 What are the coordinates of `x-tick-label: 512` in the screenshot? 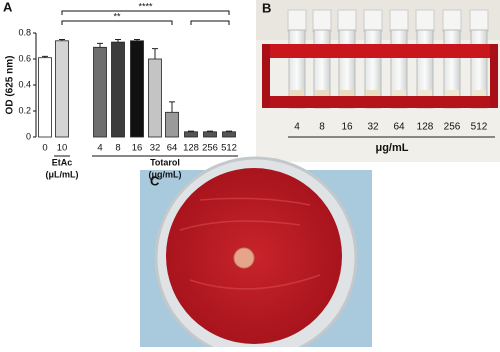 It's located at (229, 148).